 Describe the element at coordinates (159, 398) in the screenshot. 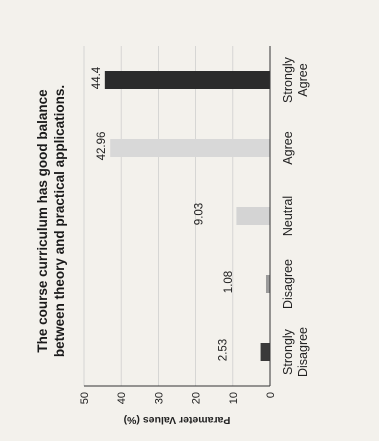

I see `y-tick-label: 30` at that location.